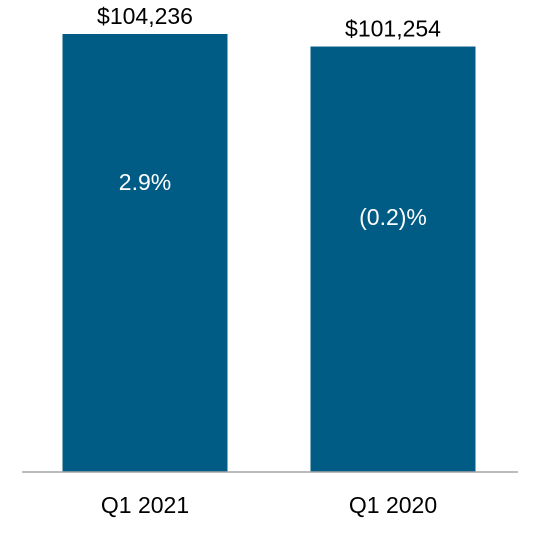 The height and width of the screenshot is (543, 538). I want to click on category-label-q1-2020: Q1 2020, so click(393, 505).